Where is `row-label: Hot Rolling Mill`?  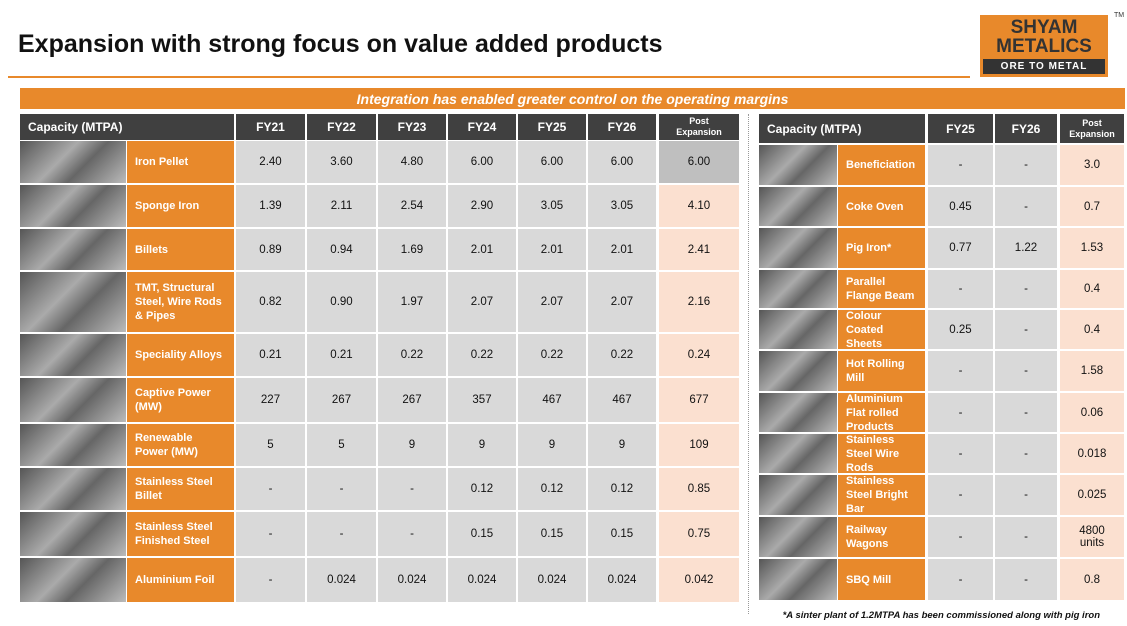
row-label: Hot Rolling Mill is located at coordinates (881, 371).